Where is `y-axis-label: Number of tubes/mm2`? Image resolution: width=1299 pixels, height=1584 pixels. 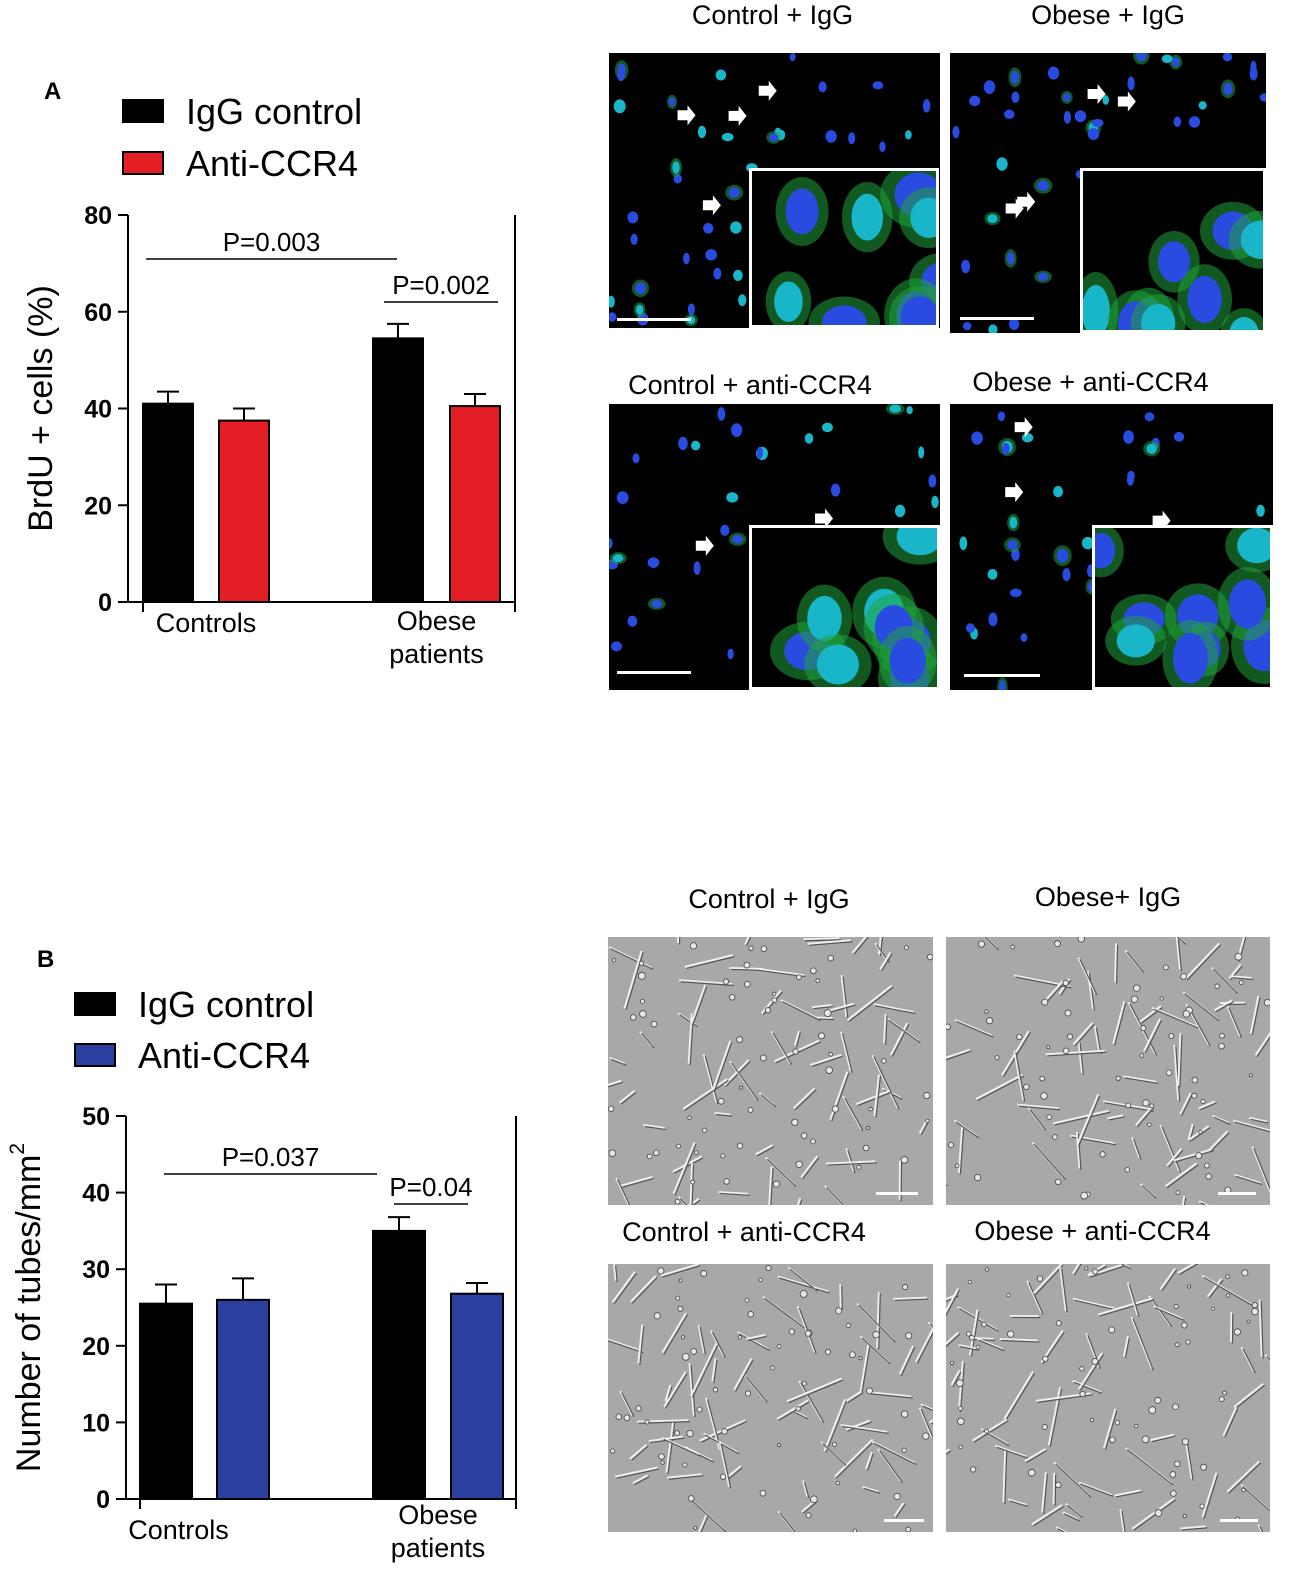 y-axis-label: Number of tubes/mm2 is located at coordinates (27, 1307).